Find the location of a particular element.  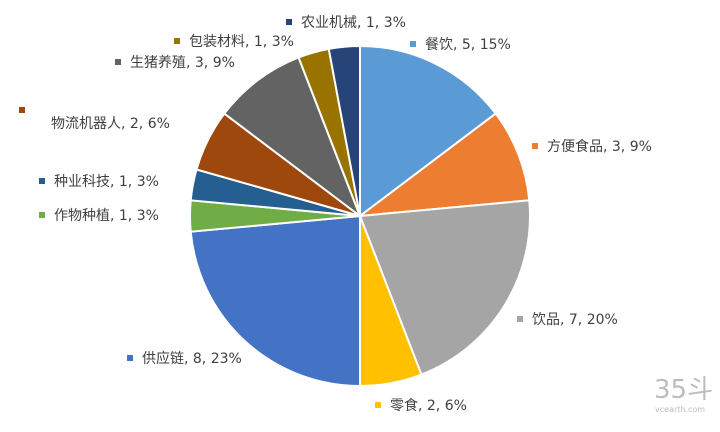

data-label: 供应链, 8, 23% is located at coordinates (192, 358).